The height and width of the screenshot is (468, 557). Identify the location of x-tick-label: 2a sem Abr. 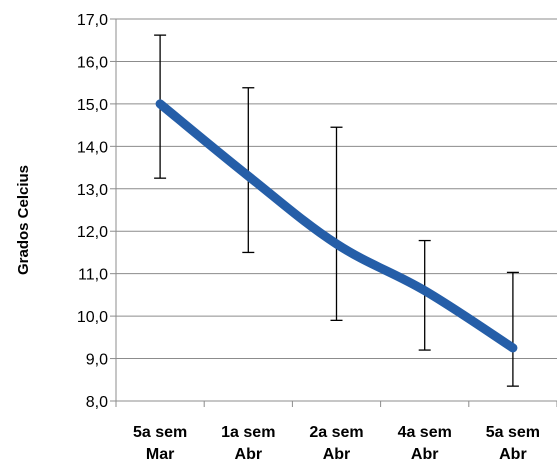
(336, 443).